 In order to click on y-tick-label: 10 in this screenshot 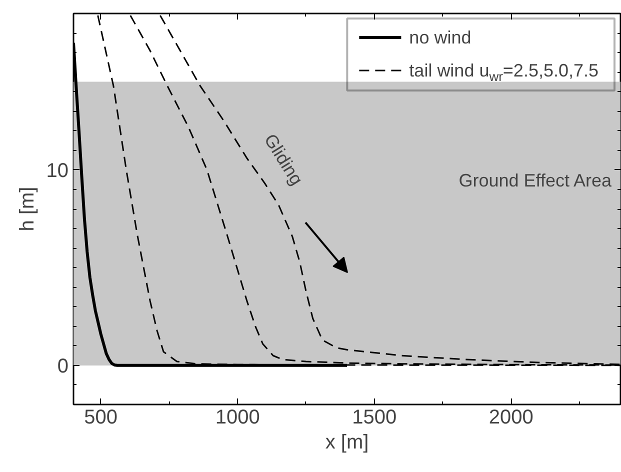, I will do `click(57, 171)`.